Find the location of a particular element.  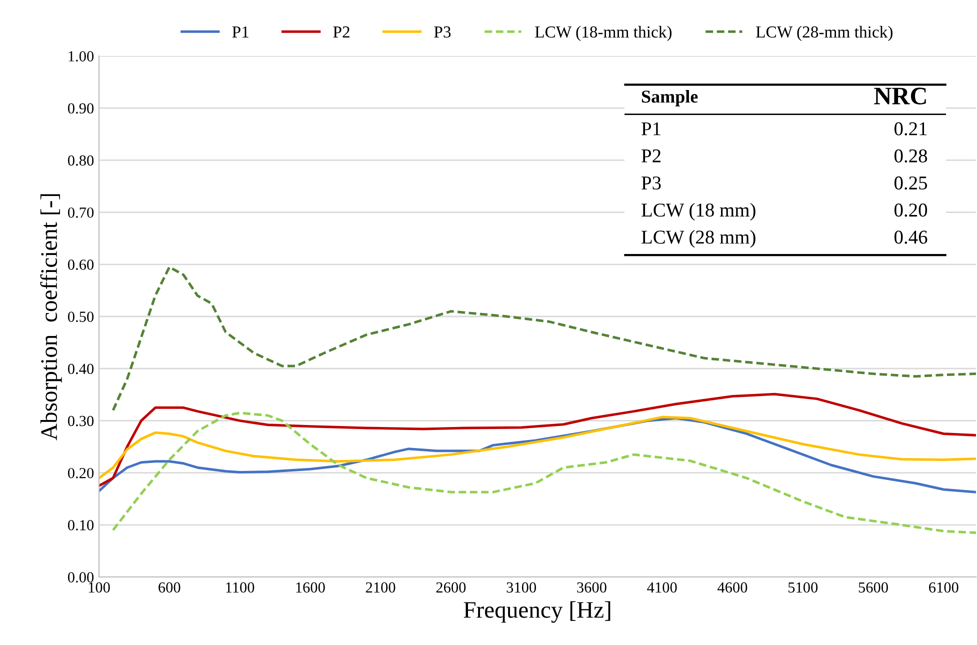

y-tick-label: 0.60 is located at coordinates (81, 265).